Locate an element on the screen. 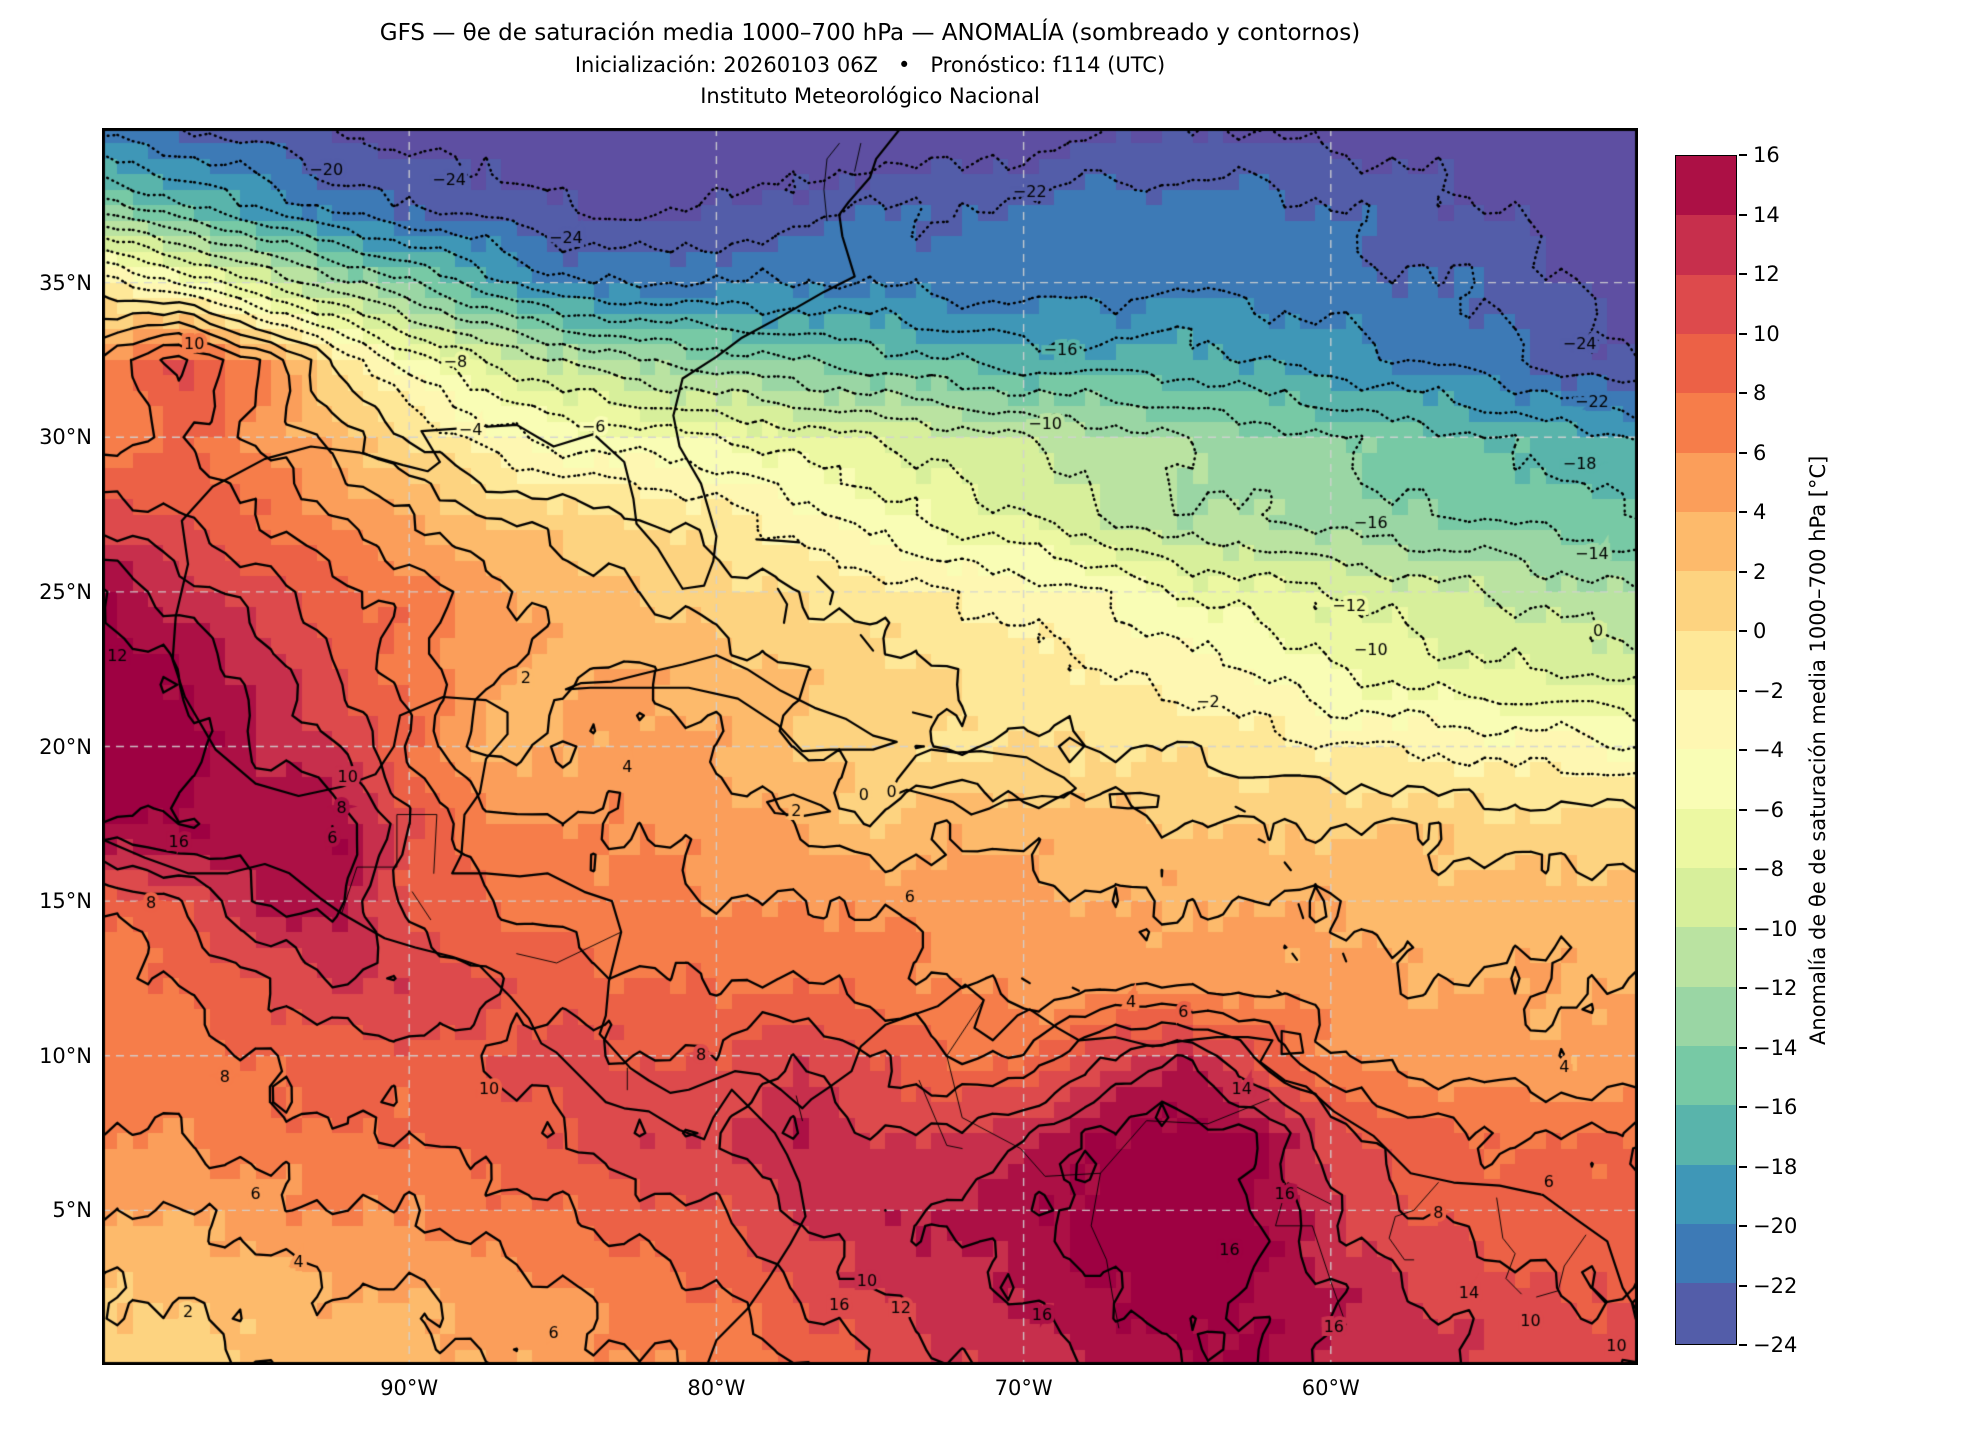 This screenshot has width=1980, height=1440. lat-tick-label: 35°N is located at coordinates (65, 282).